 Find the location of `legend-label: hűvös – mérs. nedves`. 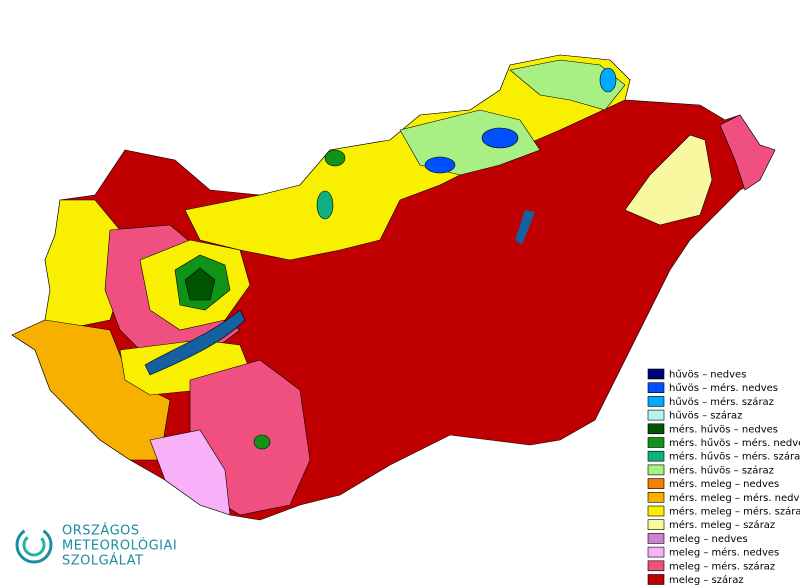

legend-label: hűvös – mérs. nedves is located at coordinates (723, 388).